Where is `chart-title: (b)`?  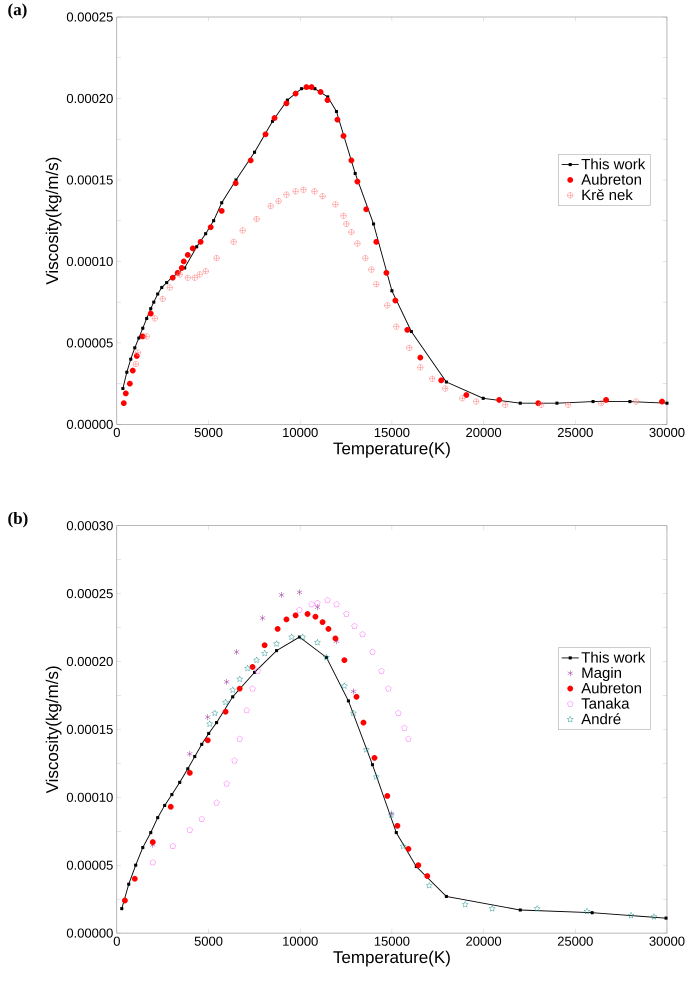
chart-title: (b) is located at coordinates (18, 520).